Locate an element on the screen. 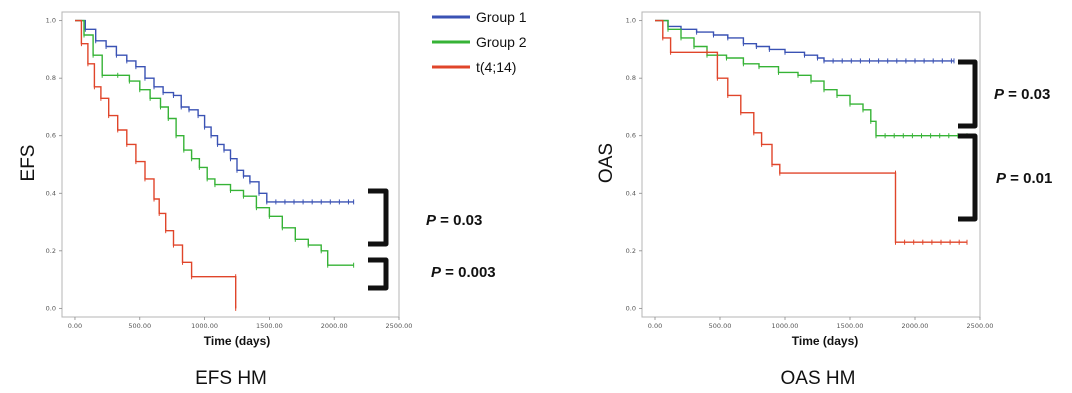 The height and width of the screenshot is (393, 1072). oas-x-tick-label: 1500.00 is located at coordinates (850, 326).